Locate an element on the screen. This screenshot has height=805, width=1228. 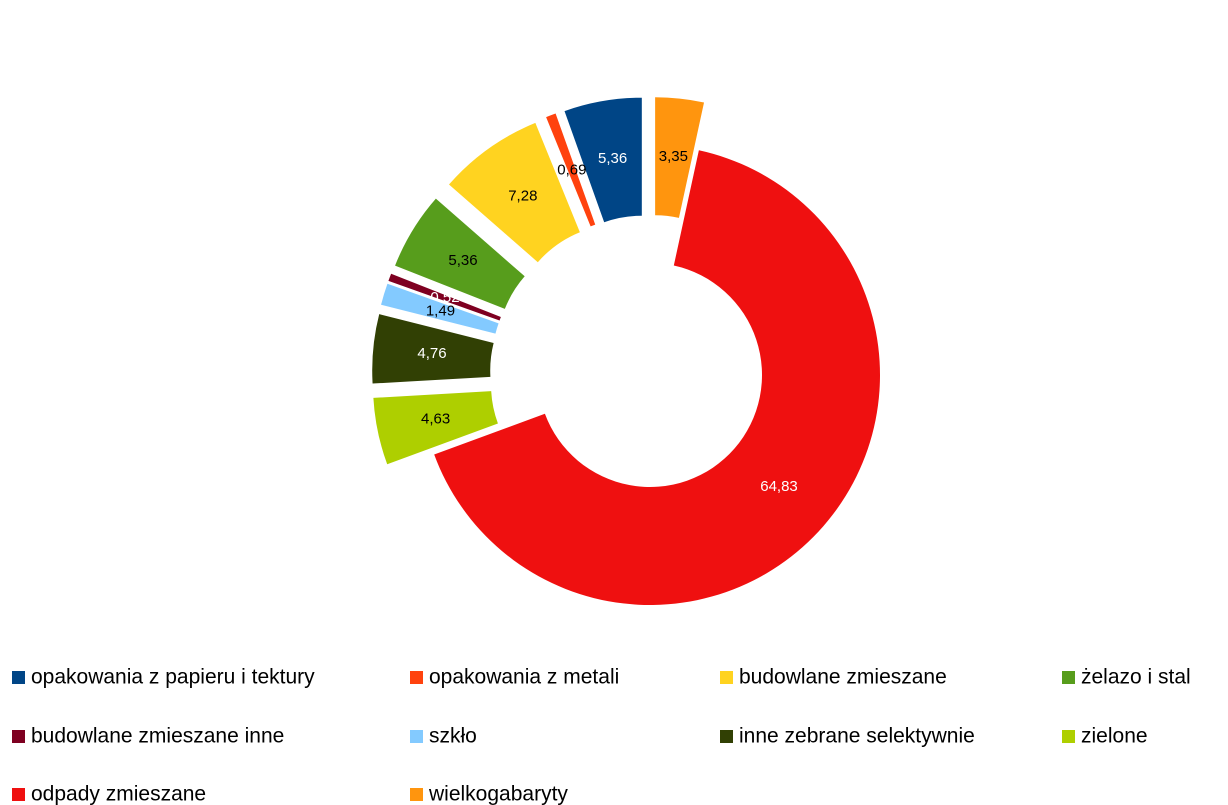
data-label: 1,49 is located at coordinates (440, 310).